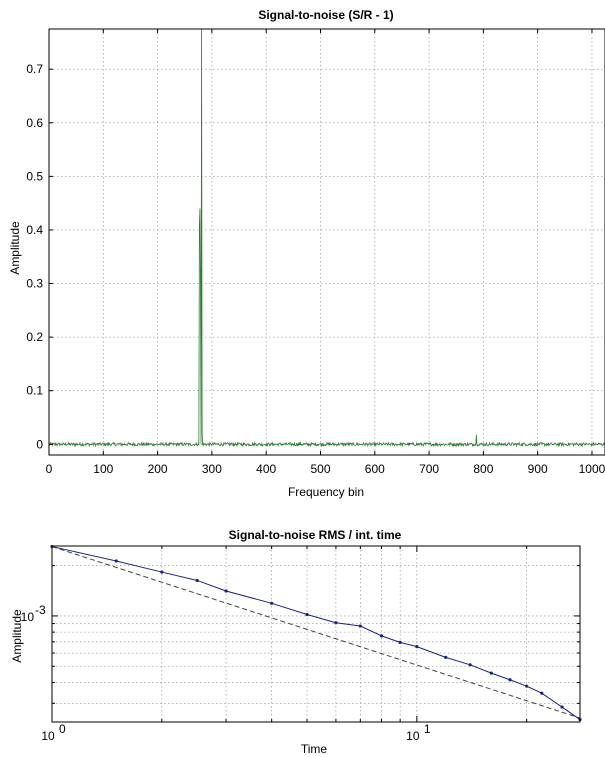 The image size is (605, 757). I want to click on top-chart-y-tick-label: 0.4, so click(34, 230).